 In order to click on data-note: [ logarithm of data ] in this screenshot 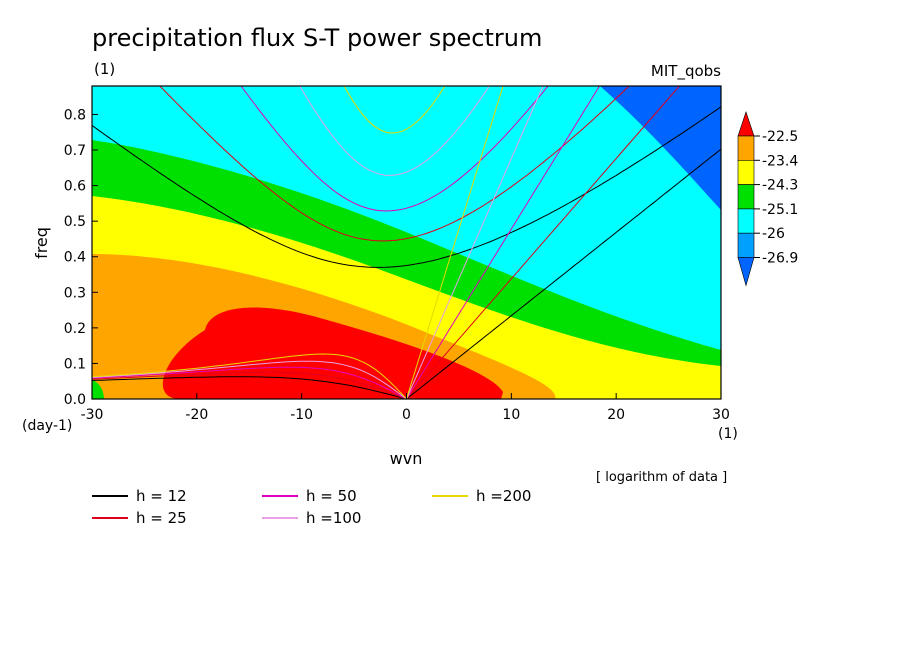, I will do `click(661, 477)`.